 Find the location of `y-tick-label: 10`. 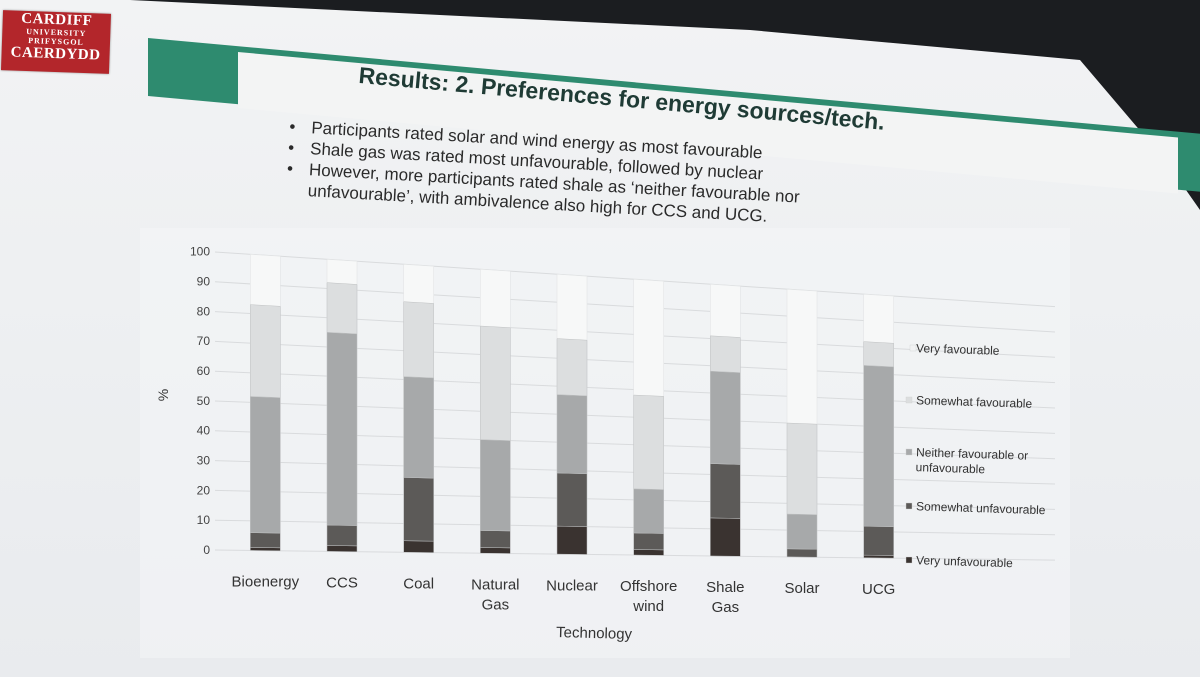

y-tick-label: 10 is located at coordinates (204, 520).